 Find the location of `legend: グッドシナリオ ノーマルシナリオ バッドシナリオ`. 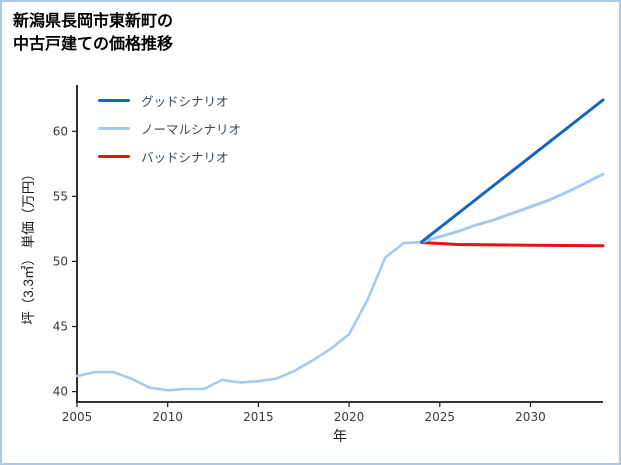

legend: グッドシナリオ ノーマルシナリオ バッドシナリオ is located at coordinates (172, 128).